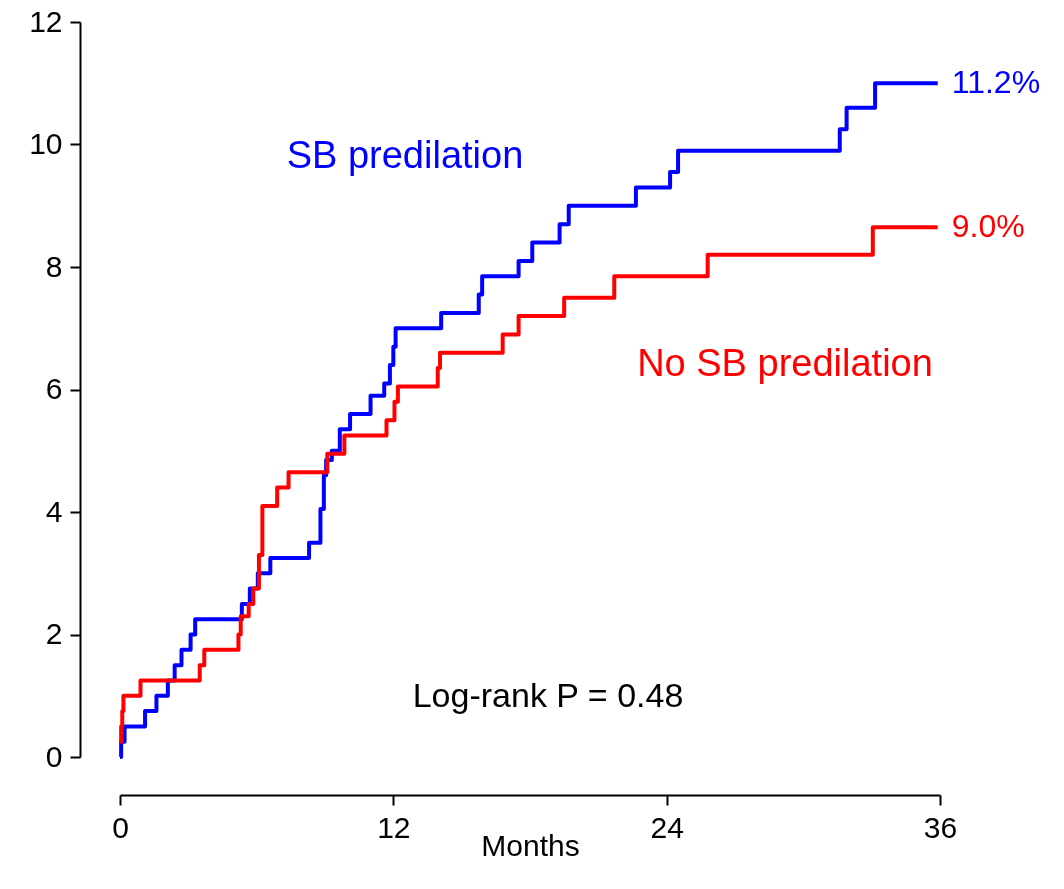 This screenshot has height=889, width=1064. What do you see at coordinates (54, 388) in the screenshot?
I see `y-tick-label: 6` at bounding box center [54, 388].